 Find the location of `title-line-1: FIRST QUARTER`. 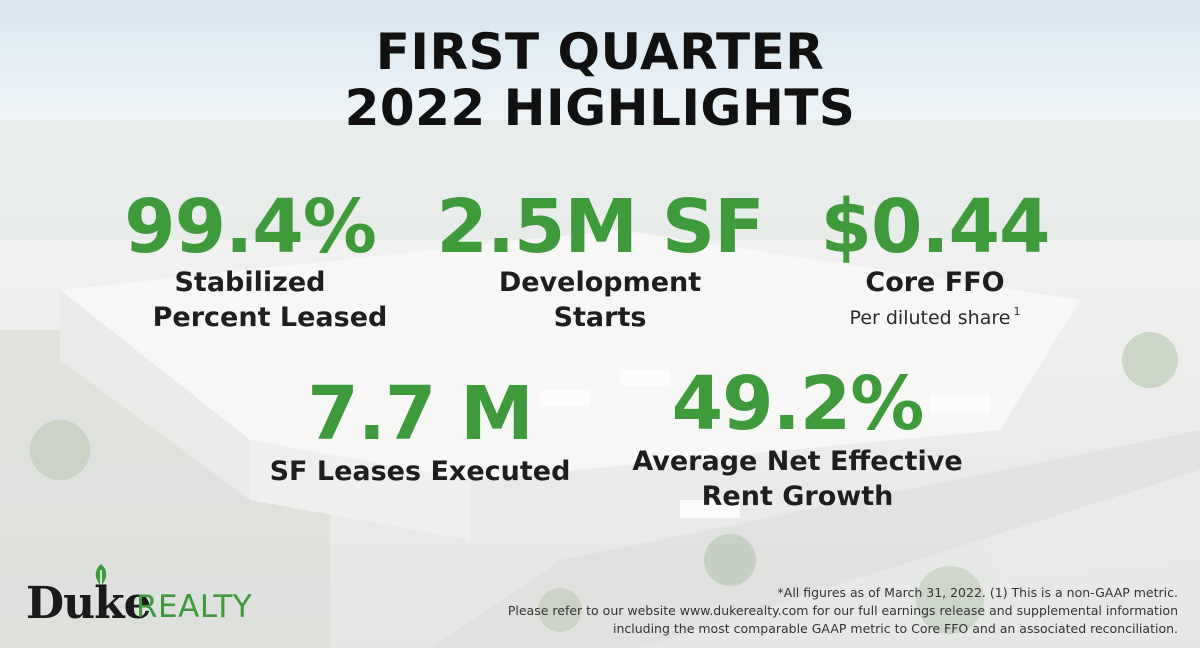

title-line-1: FIRST QUARTER is located at coordinates (600, 52).